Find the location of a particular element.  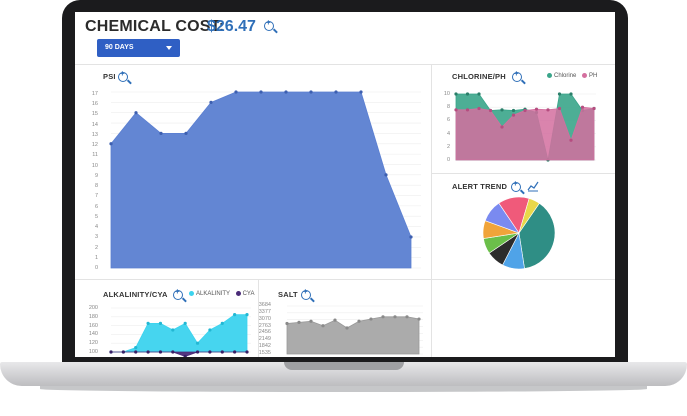

legend-ph-label: PH is located at coordinates (593, 76).